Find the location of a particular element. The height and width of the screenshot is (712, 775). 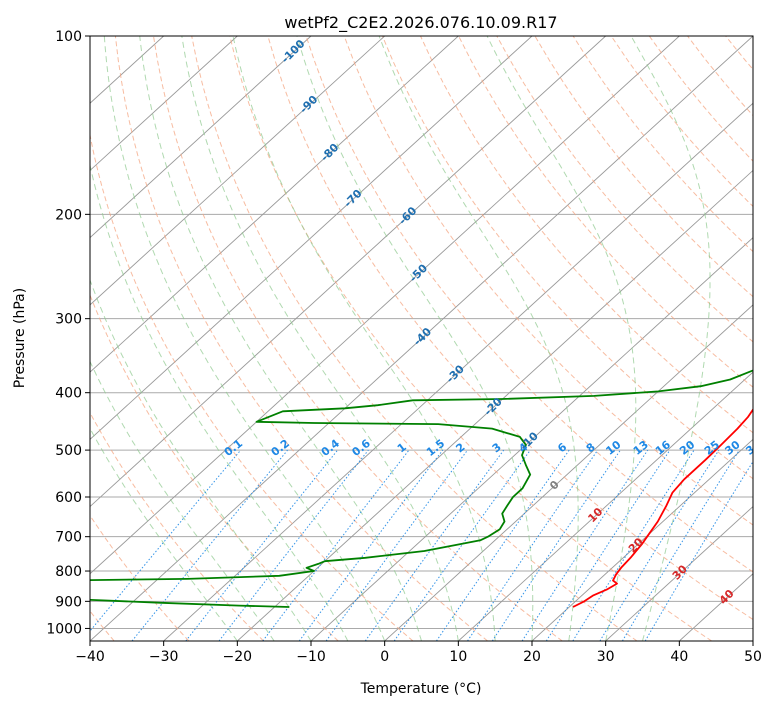

y-tick-label: 100 is located at coordinates (68, 37).